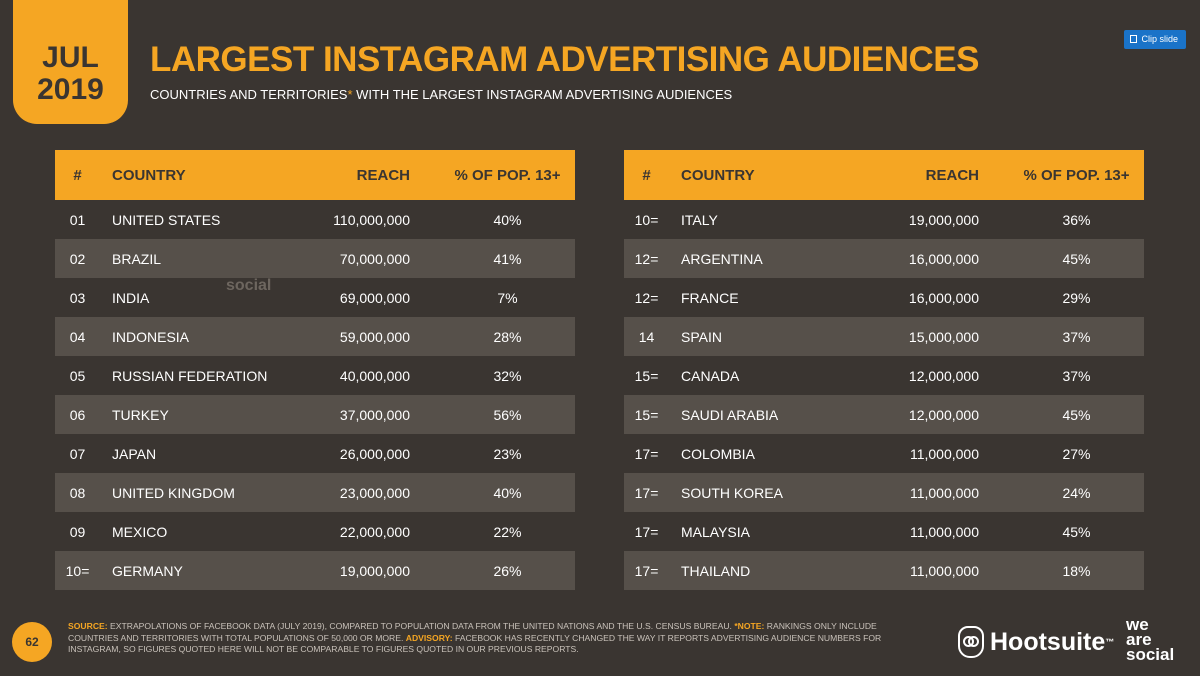 The image size is (1200, 676). I want to click on table-row: 17= MALAYSIA 11,000,000 45%, so click(884, 531).